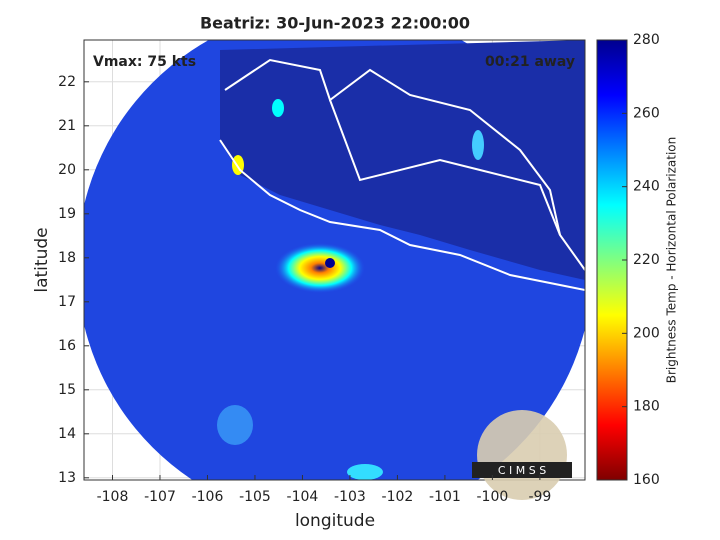 The image size is (720, 540). I want to click on colorbar-tick-label: 200, so click(646, 333).